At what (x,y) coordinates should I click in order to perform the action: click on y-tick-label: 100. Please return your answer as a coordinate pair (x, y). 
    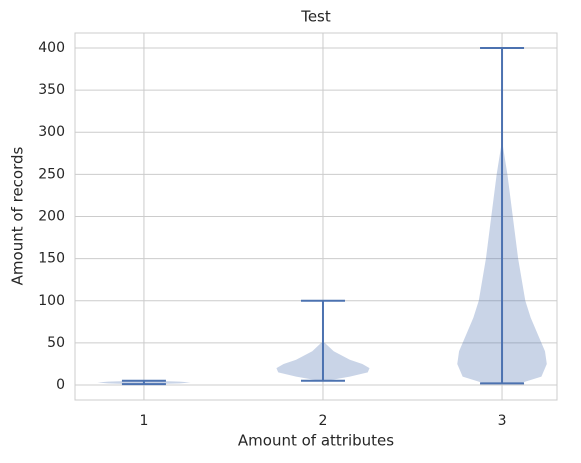
    Looking at the image, I should click on (51, 301).